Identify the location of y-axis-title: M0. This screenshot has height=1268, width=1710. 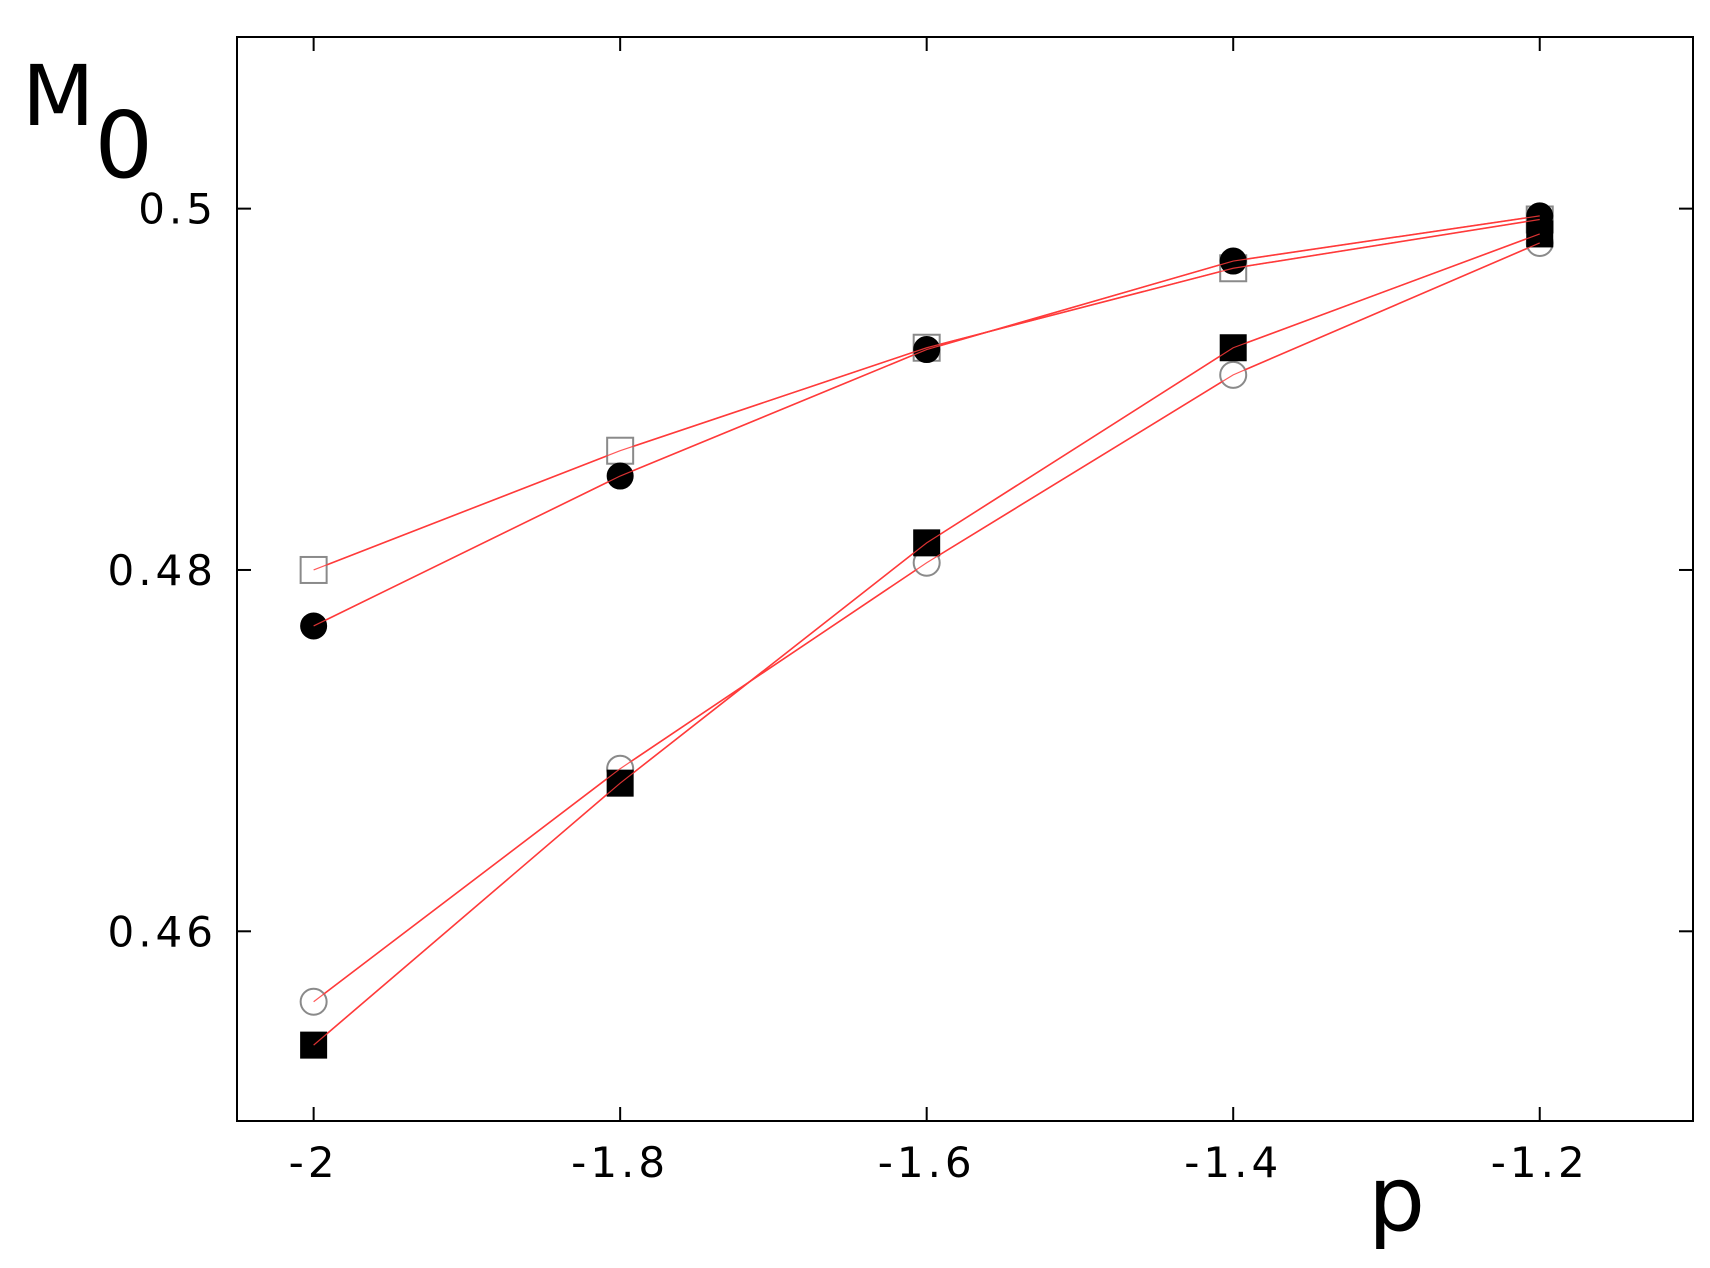
(87, 123).